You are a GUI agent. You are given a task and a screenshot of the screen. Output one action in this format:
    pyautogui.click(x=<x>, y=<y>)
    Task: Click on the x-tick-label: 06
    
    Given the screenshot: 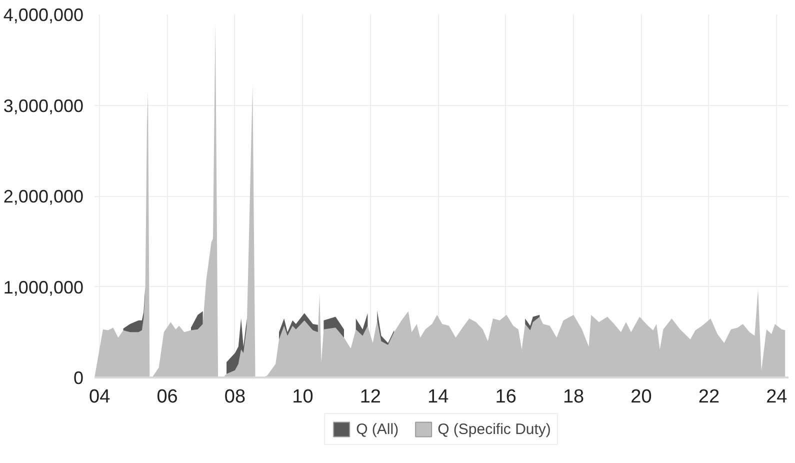 What is the action you would take?
    pyautogui.click(x=167, y=397)
    